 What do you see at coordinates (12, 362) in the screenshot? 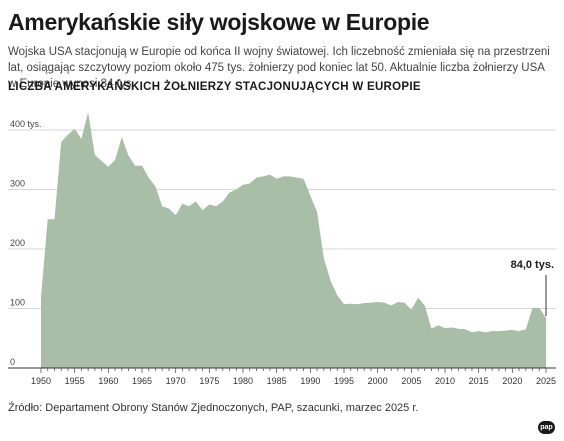
I see `y-tick-label: 0` at bounding box center [12, 362].